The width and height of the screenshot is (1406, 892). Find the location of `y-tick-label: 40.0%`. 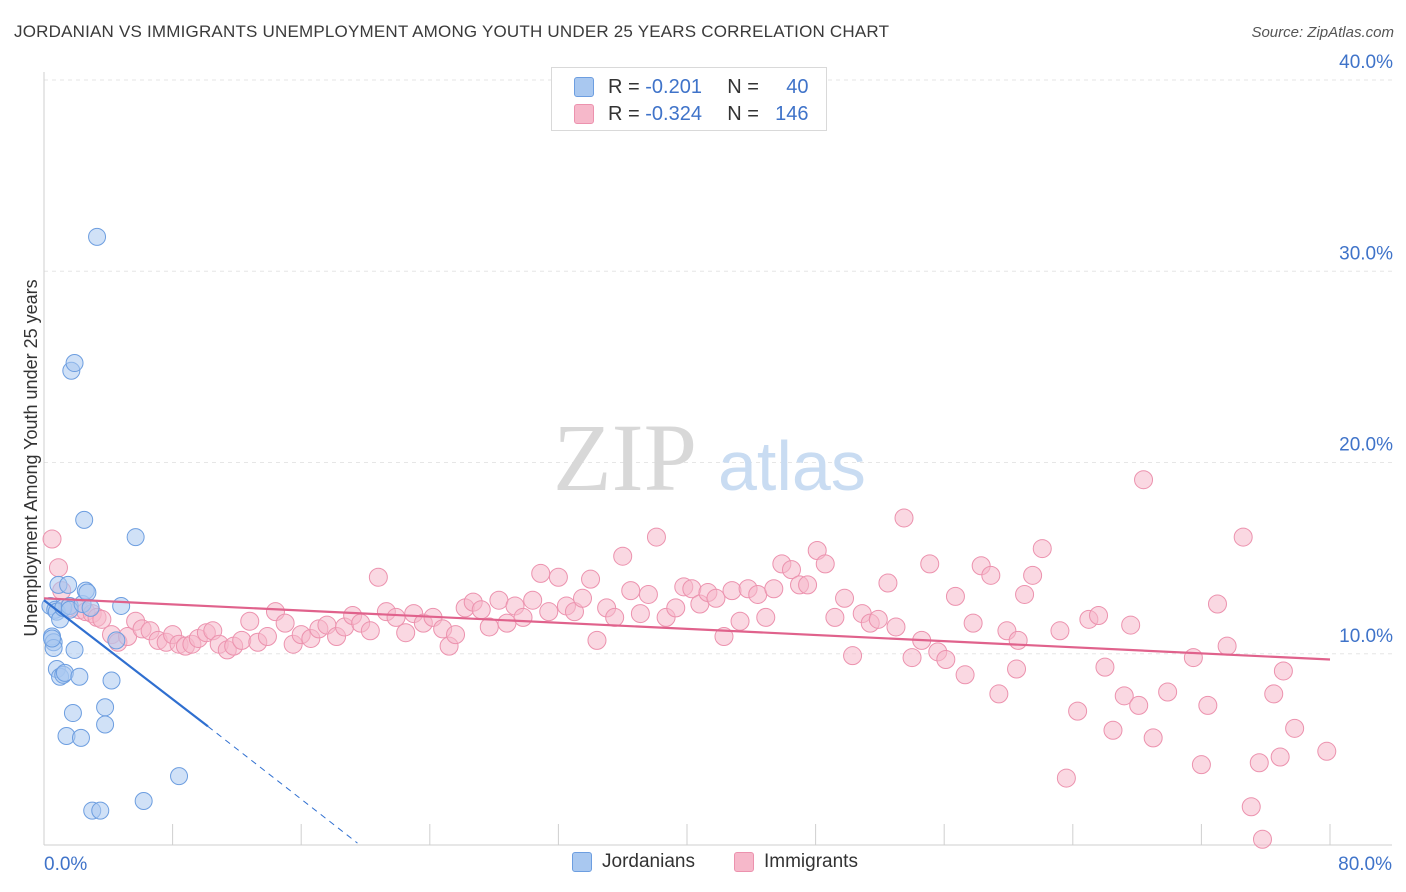

y-tick-label: 40.0% is located at coordinates (1366, 62).